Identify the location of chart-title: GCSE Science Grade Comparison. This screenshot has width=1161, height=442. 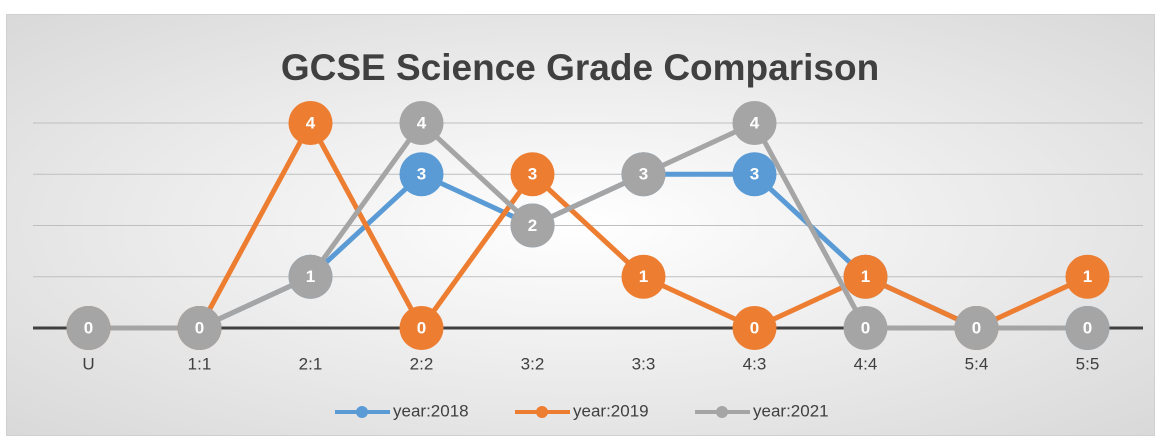
(580, 67).